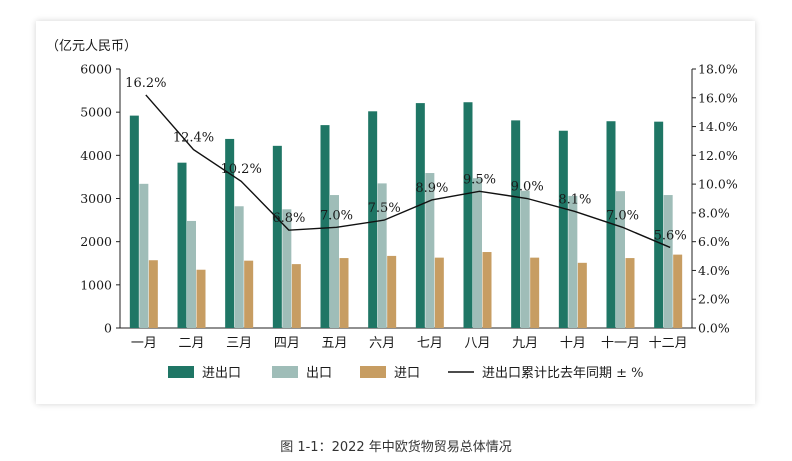 This screenshot has width=792, height=461. Describe the element at coordinates (96, 241) in the screenshot. I see `y-tick-label: 2000` at that location.